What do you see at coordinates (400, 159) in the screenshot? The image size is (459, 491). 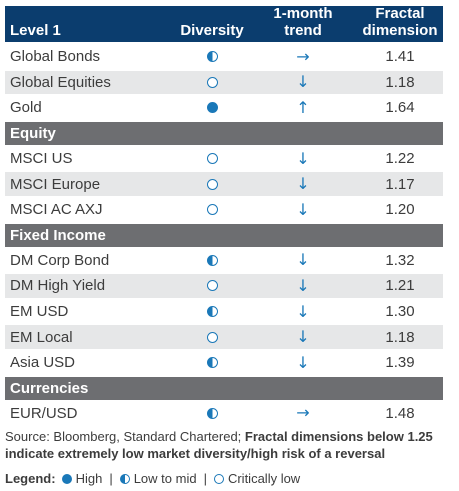 I see `row-fractal: 1.22` at bounding box center [400, 159].